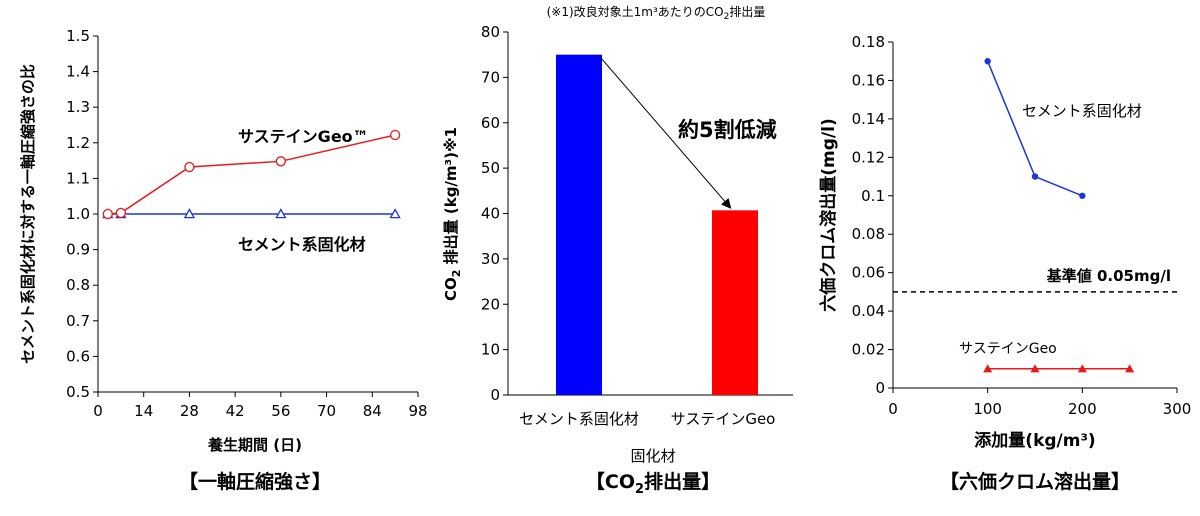 The image size is (1200, 516). I want to click on c2-y-tick-label: 10, so click(490, 350).